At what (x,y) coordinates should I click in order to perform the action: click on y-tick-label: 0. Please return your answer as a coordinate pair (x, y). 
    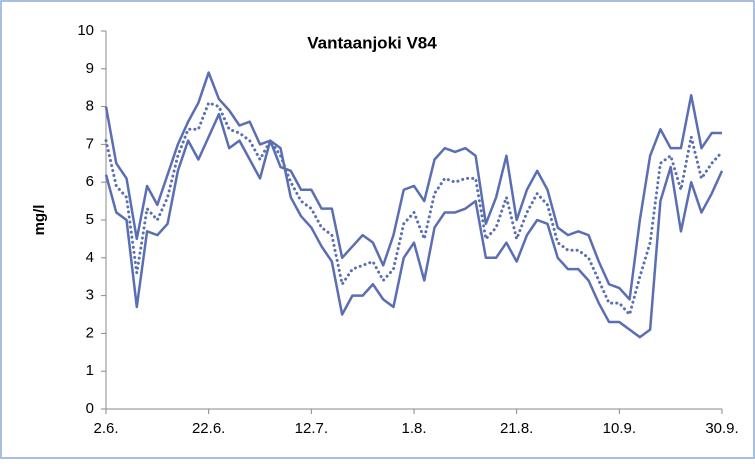
    Looking at the image, I should click on (90, 408).